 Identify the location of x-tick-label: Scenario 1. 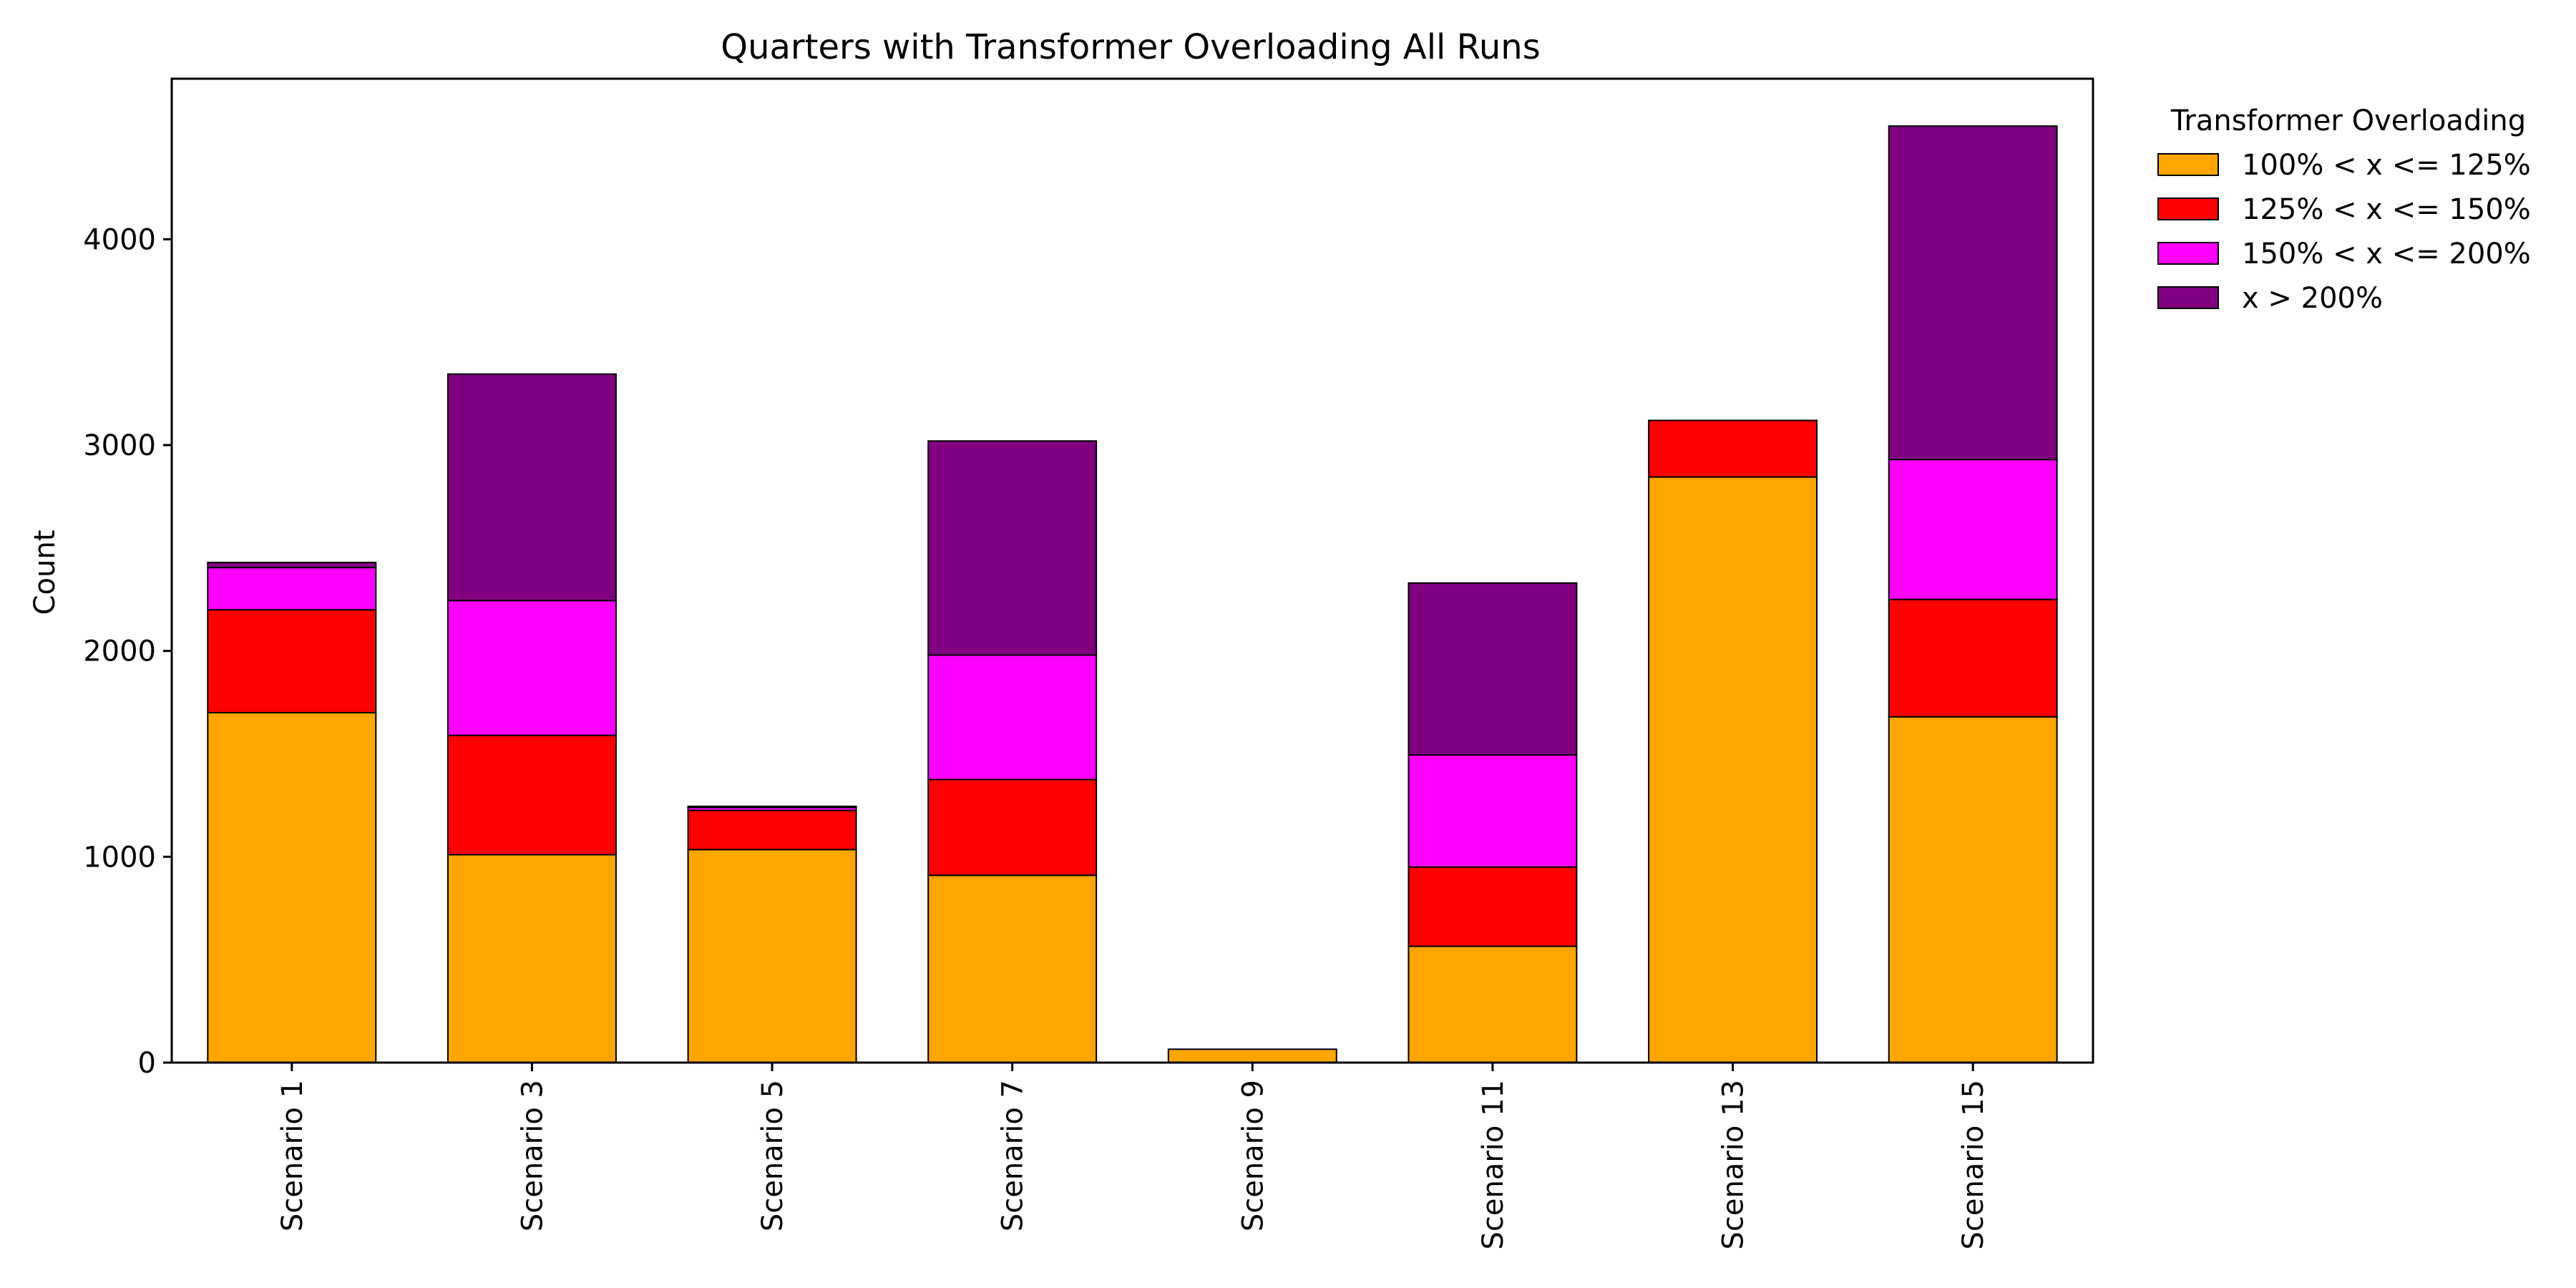
(292, 1155).